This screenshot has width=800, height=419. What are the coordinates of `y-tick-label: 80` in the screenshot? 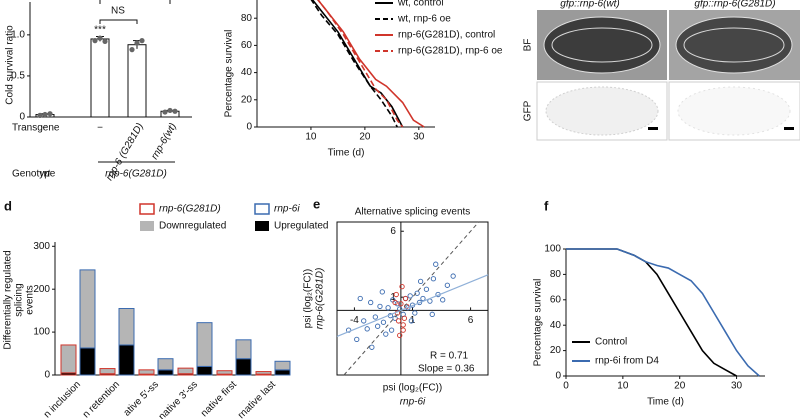 It's located at (556, 274).